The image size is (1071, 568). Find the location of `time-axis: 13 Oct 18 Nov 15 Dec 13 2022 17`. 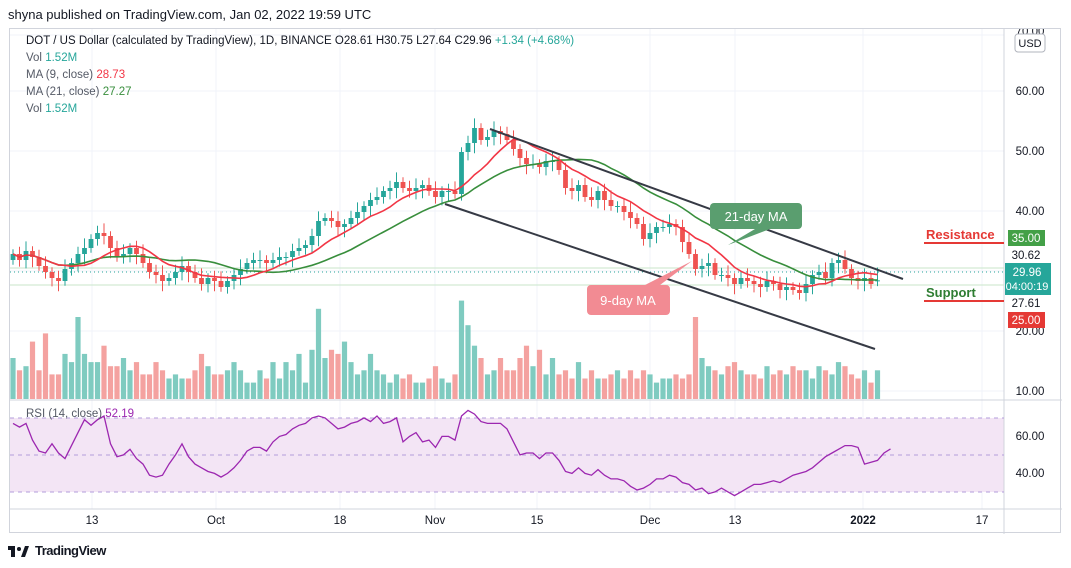

time-axis: 13 Oct 18 Nov 15 Dec 13 2022 17 is located at coordinates (537, 521).